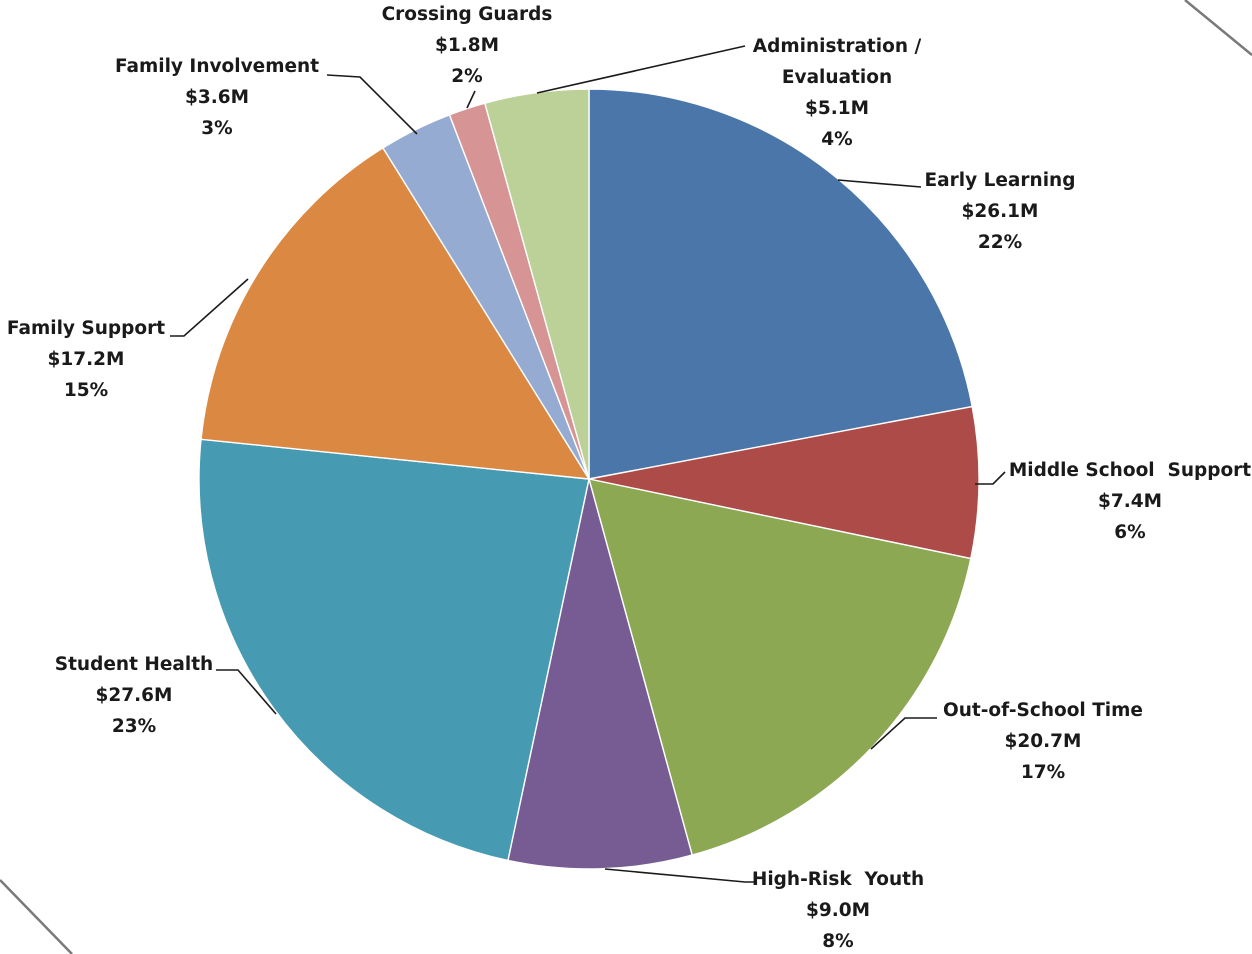  Describe the element at coordinates (784, 482) in the screenshot. I see `pie-slice-middle-school-support` at that location.